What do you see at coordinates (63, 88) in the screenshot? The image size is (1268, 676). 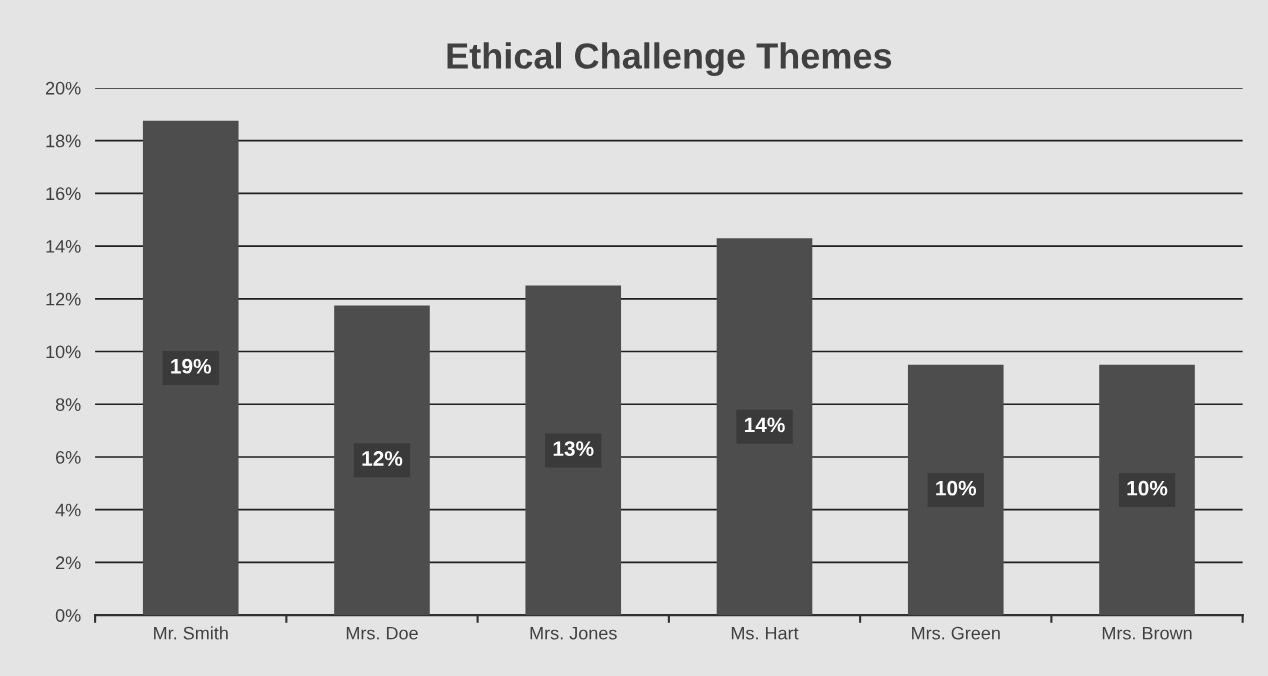 I see `y-tick-label: 20%` at bounding box center [63, 88].